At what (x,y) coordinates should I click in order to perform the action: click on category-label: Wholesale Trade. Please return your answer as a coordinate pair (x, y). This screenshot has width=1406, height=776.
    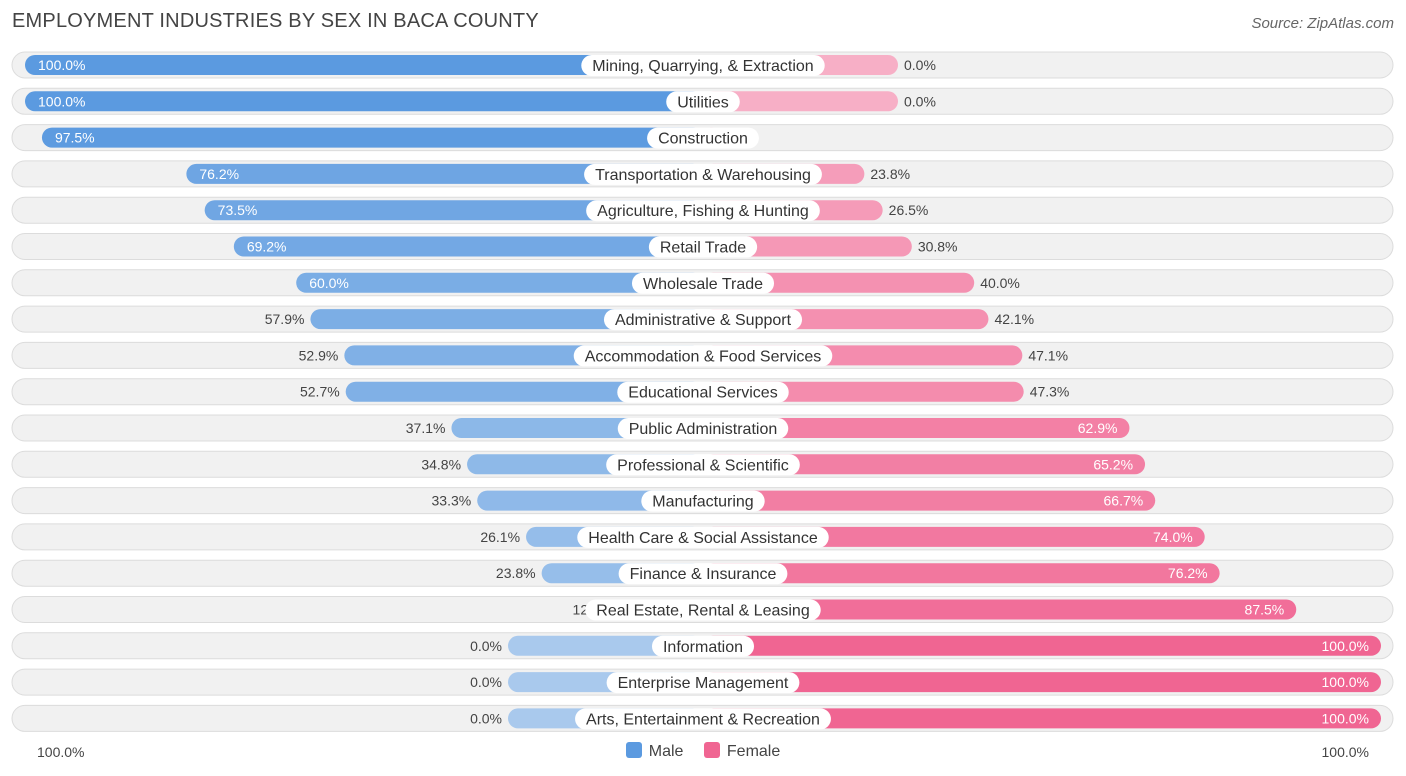
    Looking at the image, I should click on (703, 284).